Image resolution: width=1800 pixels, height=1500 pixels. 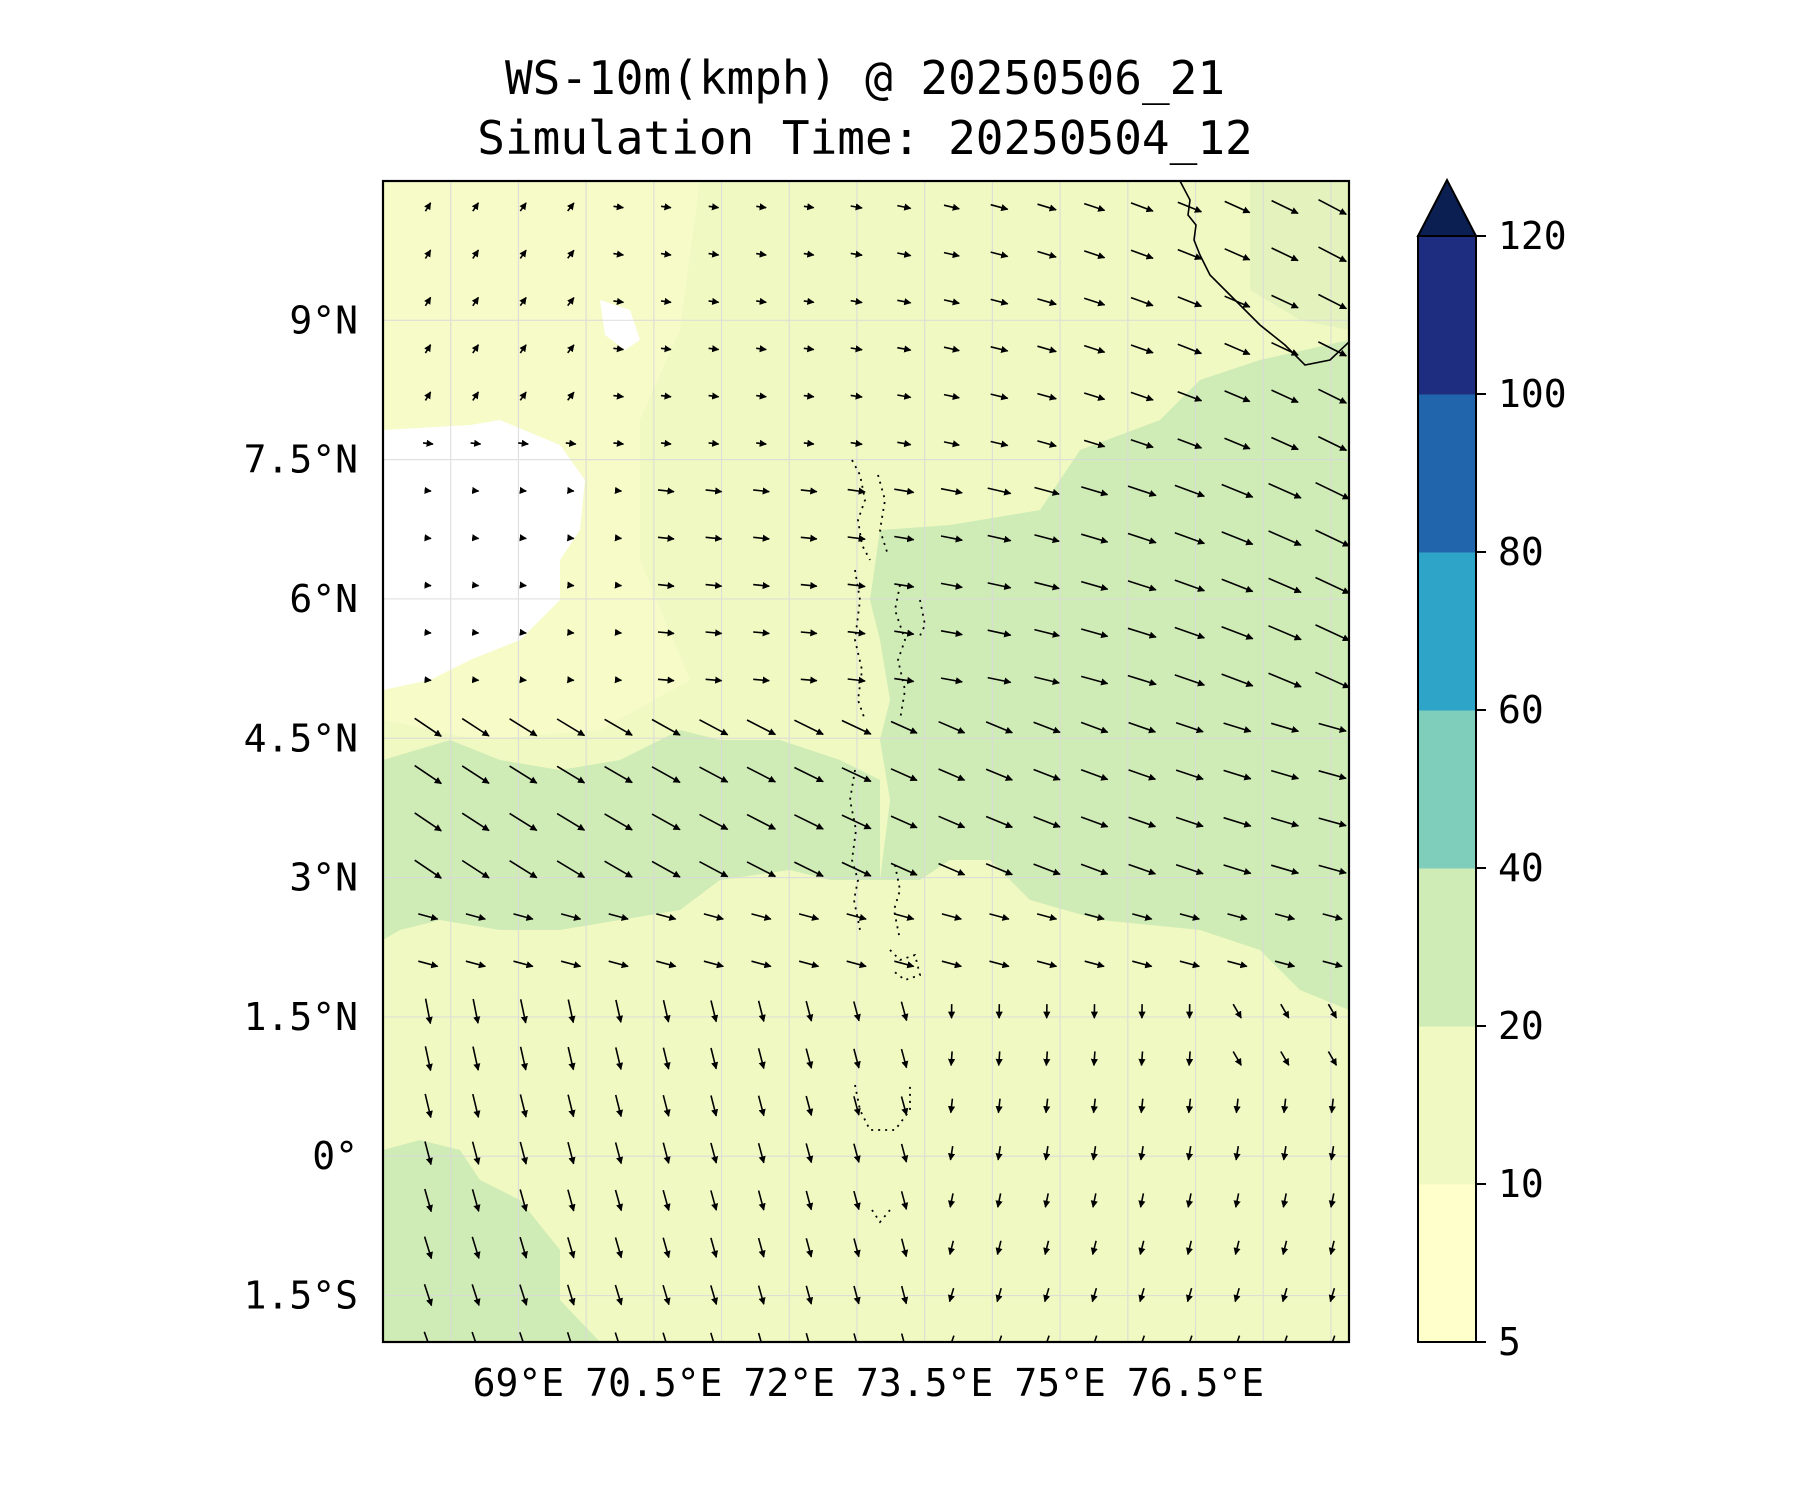 What do you see at coordinates (323, 599) in the screenshot?
I see `lat-tick-label: 6°N` at bounding box center [323, 599].